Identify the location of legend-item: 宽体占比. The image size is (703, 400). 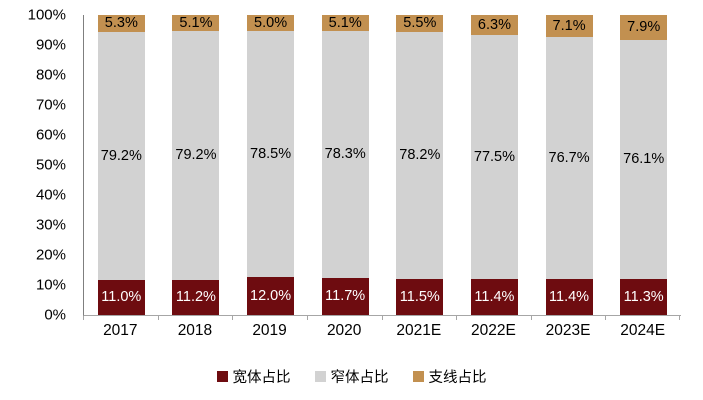
(253, 376).